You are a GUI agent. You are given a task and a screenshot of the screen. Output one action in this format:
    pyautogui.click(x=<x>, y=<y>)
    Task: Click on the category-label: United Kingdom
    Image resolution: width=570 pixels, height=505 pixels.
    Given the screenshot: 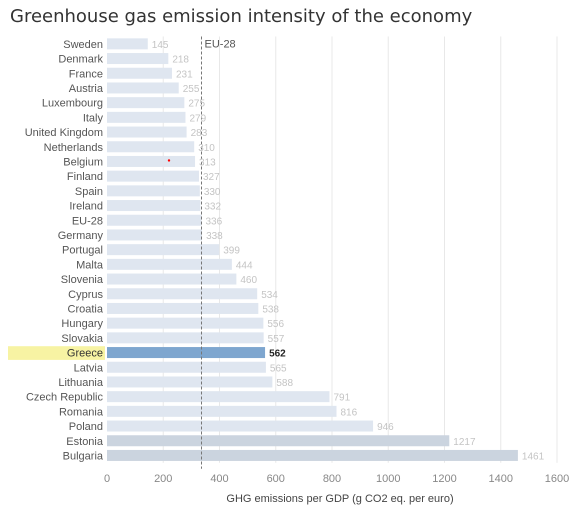 What is the action you would take?
    pyautogui.click(x=64, y=133)
    